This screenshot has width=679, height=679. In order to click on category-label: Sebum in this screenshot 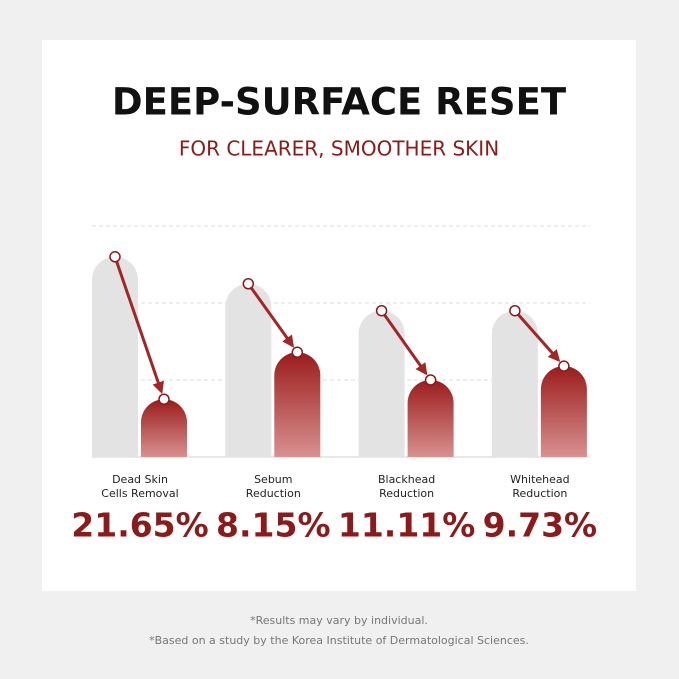, I will do `click(273, 479)`.